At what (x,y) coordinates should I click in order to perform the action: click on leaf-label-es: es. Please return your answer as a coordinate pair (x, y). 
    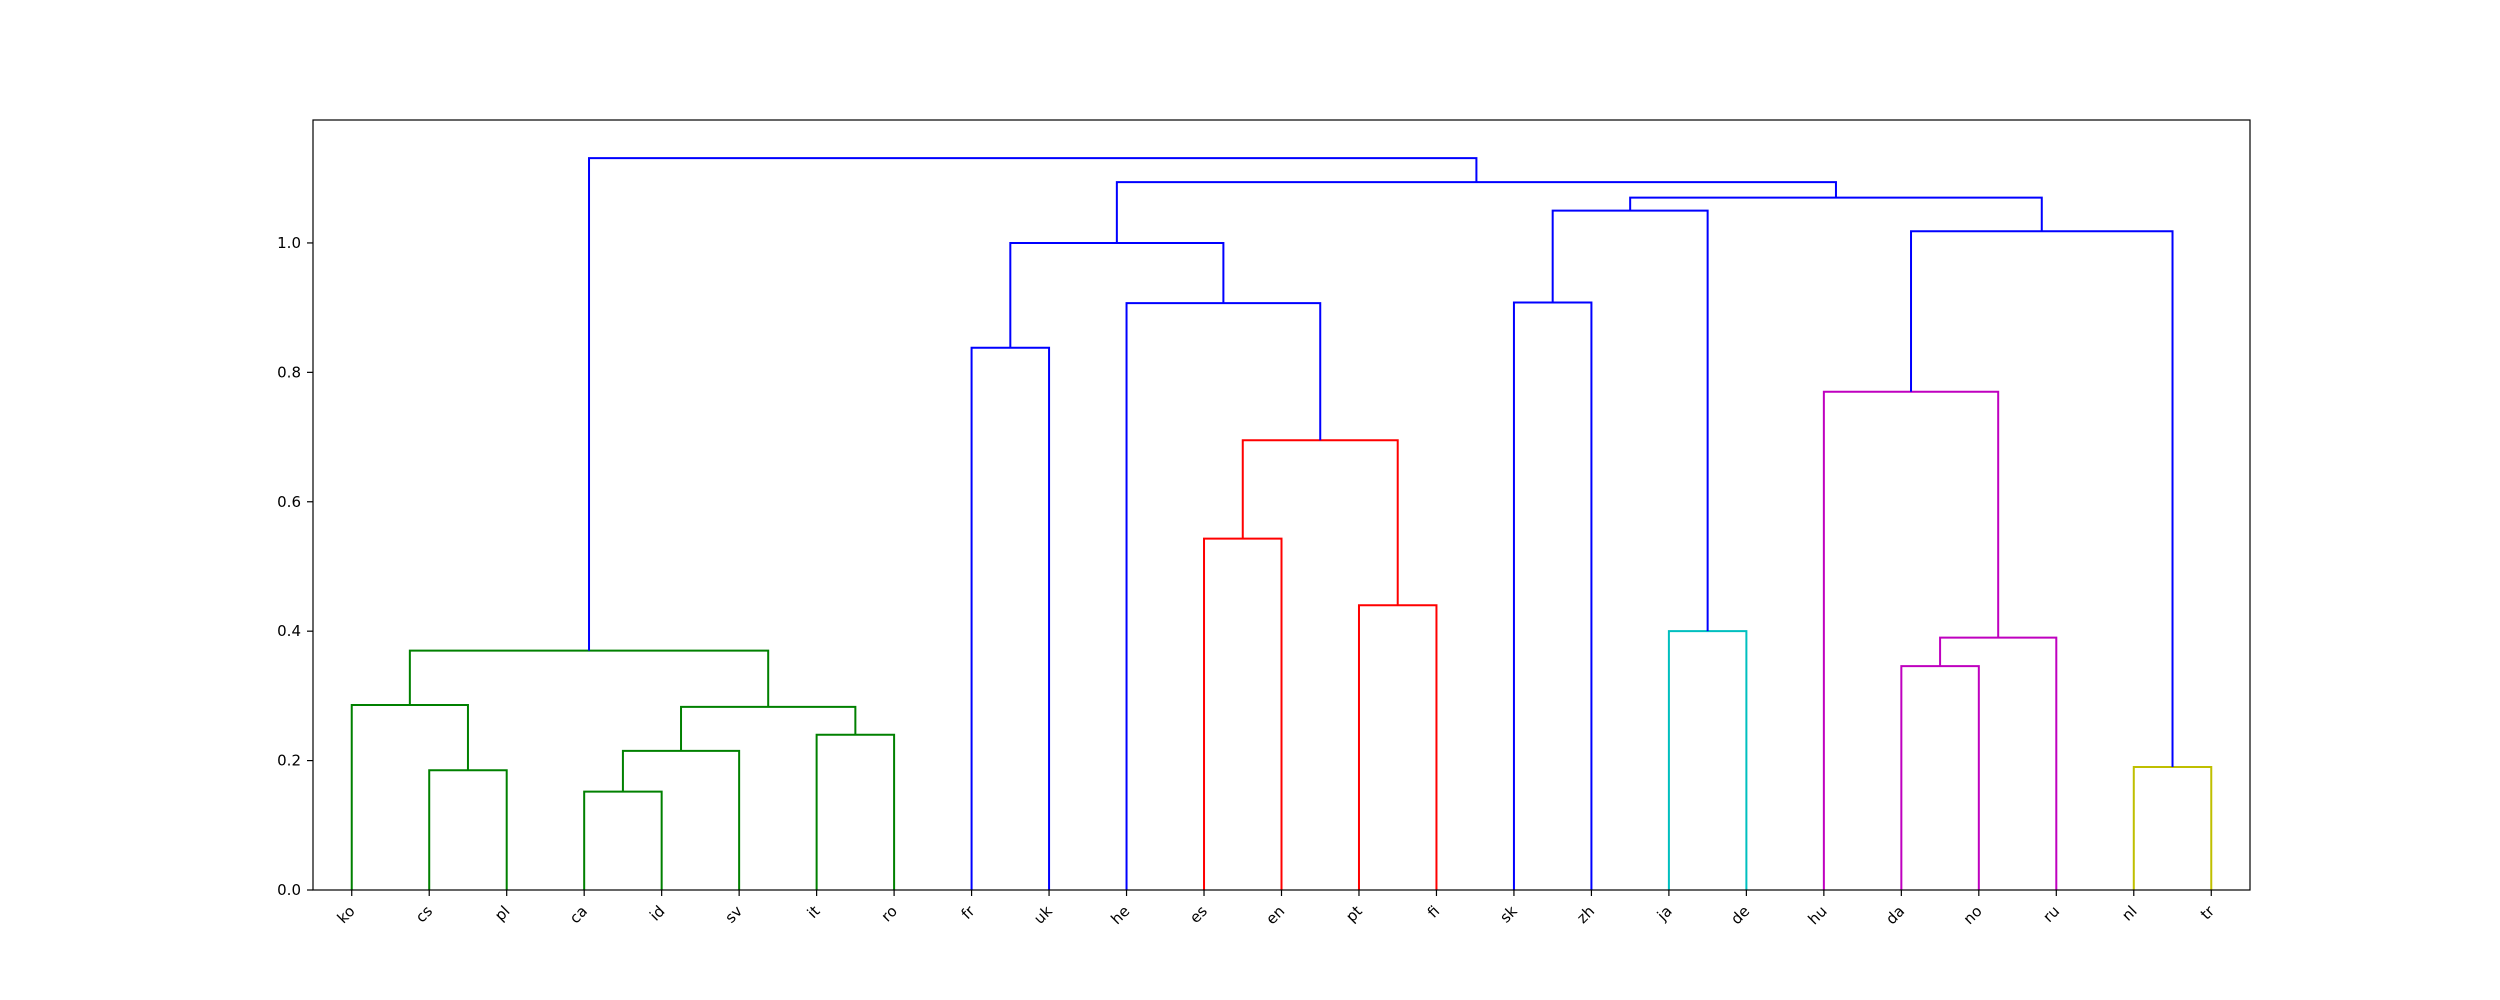
    Looking at the image, I should click on (1198, 914).